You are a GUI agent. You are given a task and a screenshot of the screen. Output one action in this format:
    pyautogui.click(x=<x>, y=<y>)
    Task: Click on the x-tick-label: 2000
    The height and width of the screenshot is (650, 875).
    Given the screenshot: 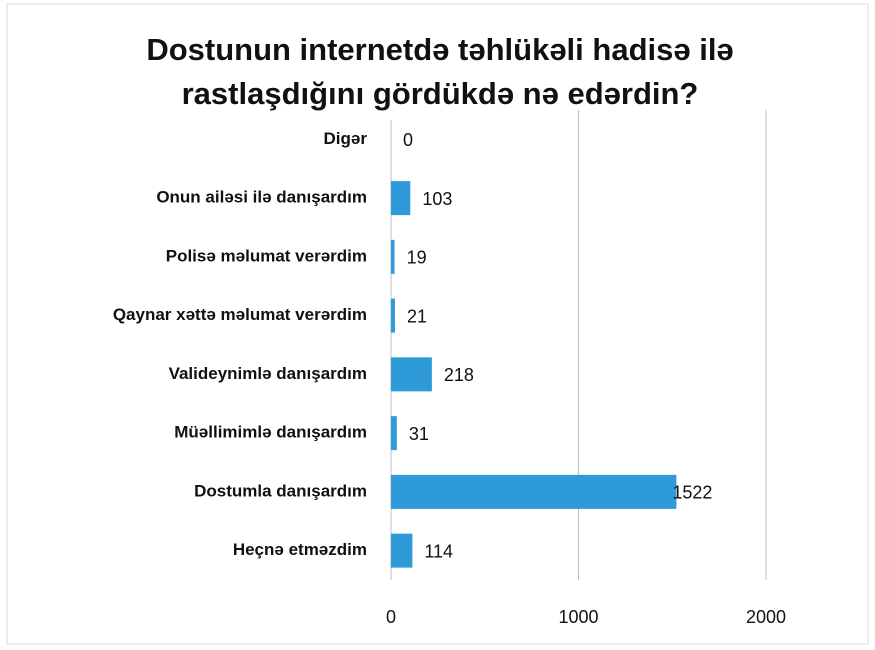 What is the action you would take?
    pyautogui.click(x=766, y=617)
    